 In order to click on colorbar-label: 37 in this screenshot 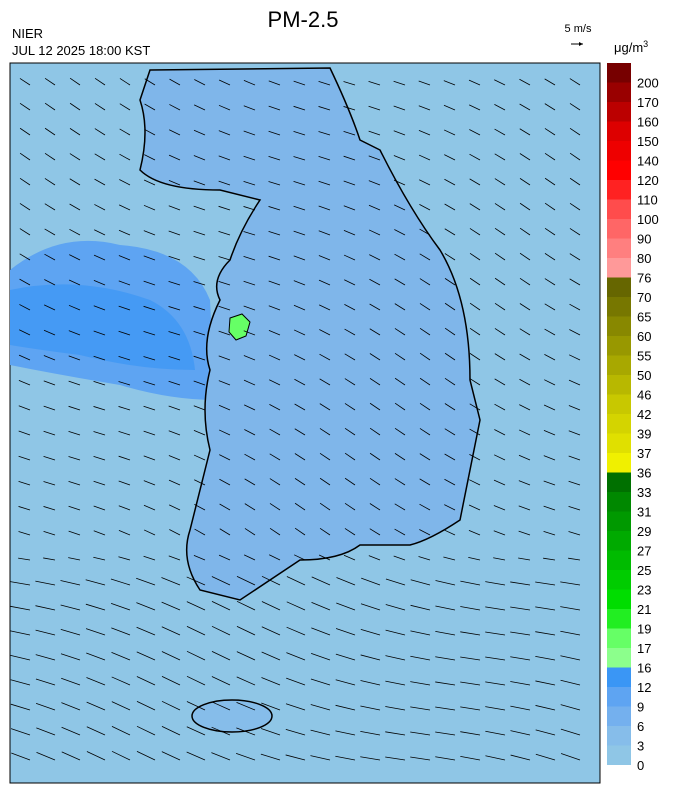, I will do `click(644, 453)`.